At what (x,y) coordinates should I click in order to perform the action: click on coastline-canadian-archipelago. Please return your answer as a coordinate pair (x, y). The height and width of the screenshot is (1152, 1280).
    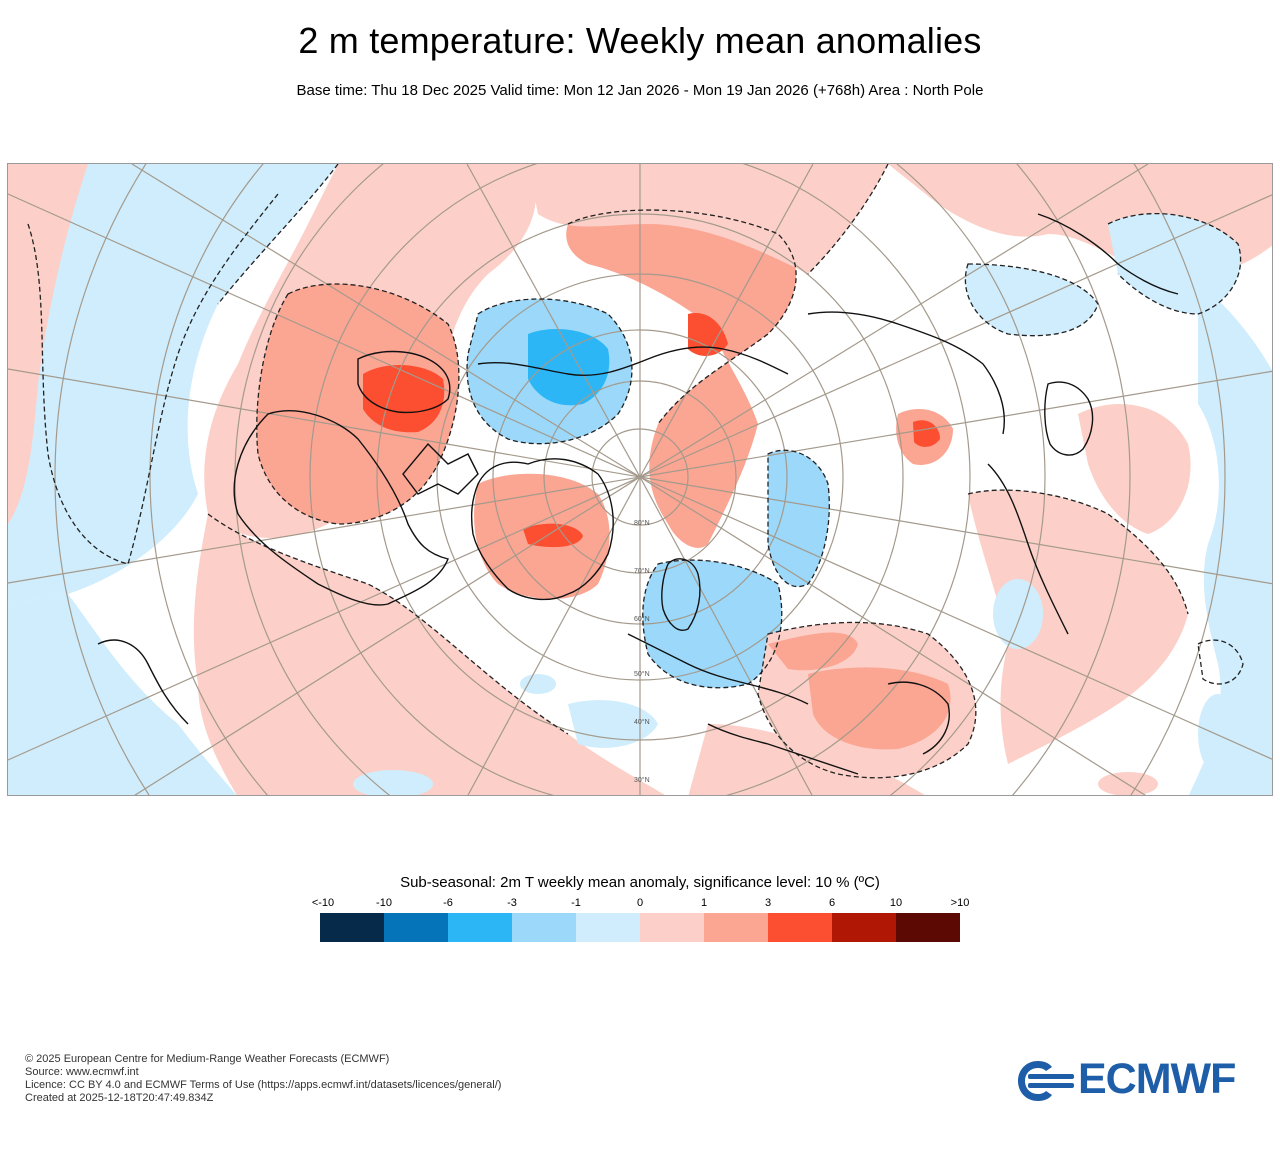
    Looking at the image, I should click on (440, 468).